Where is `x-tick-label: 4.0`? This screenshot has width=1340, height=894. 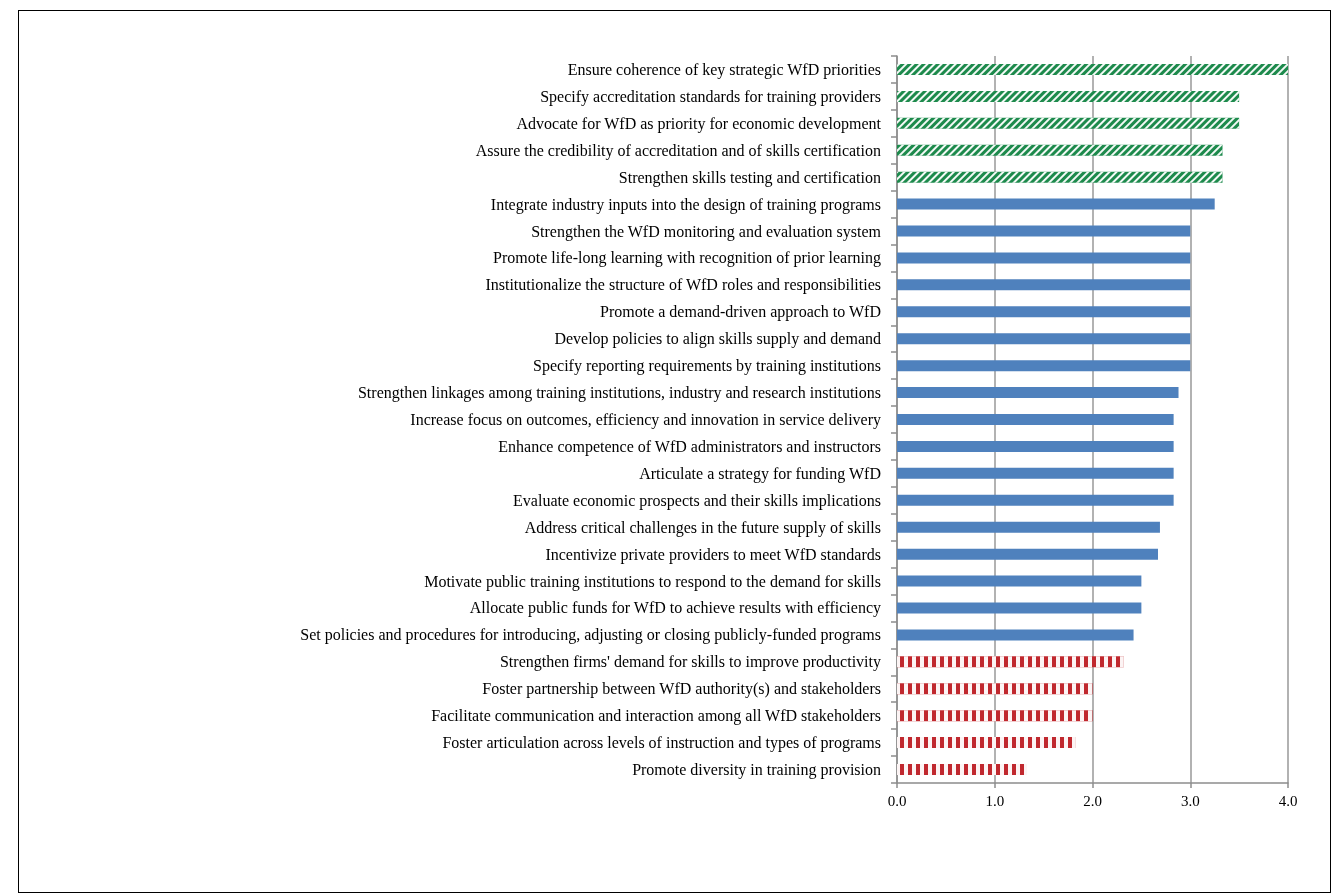 x-tick-label: 4.0 is located at coordinates (1288, 800).